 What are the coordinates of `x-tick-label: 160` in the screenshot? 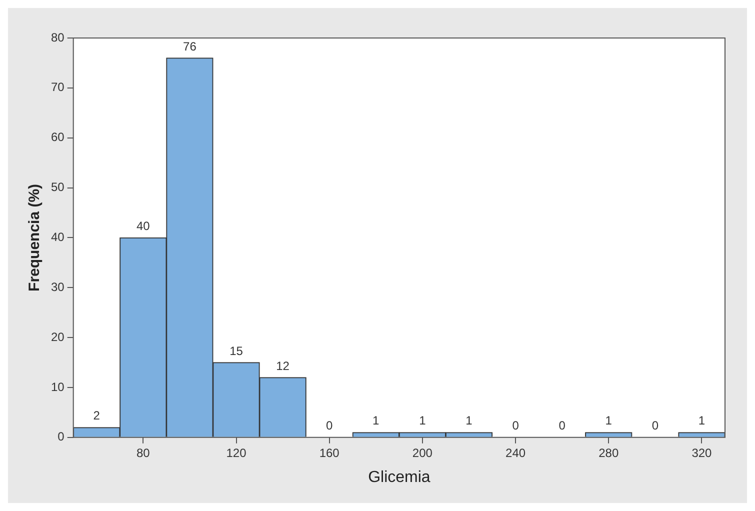 It's located at (329, 453).